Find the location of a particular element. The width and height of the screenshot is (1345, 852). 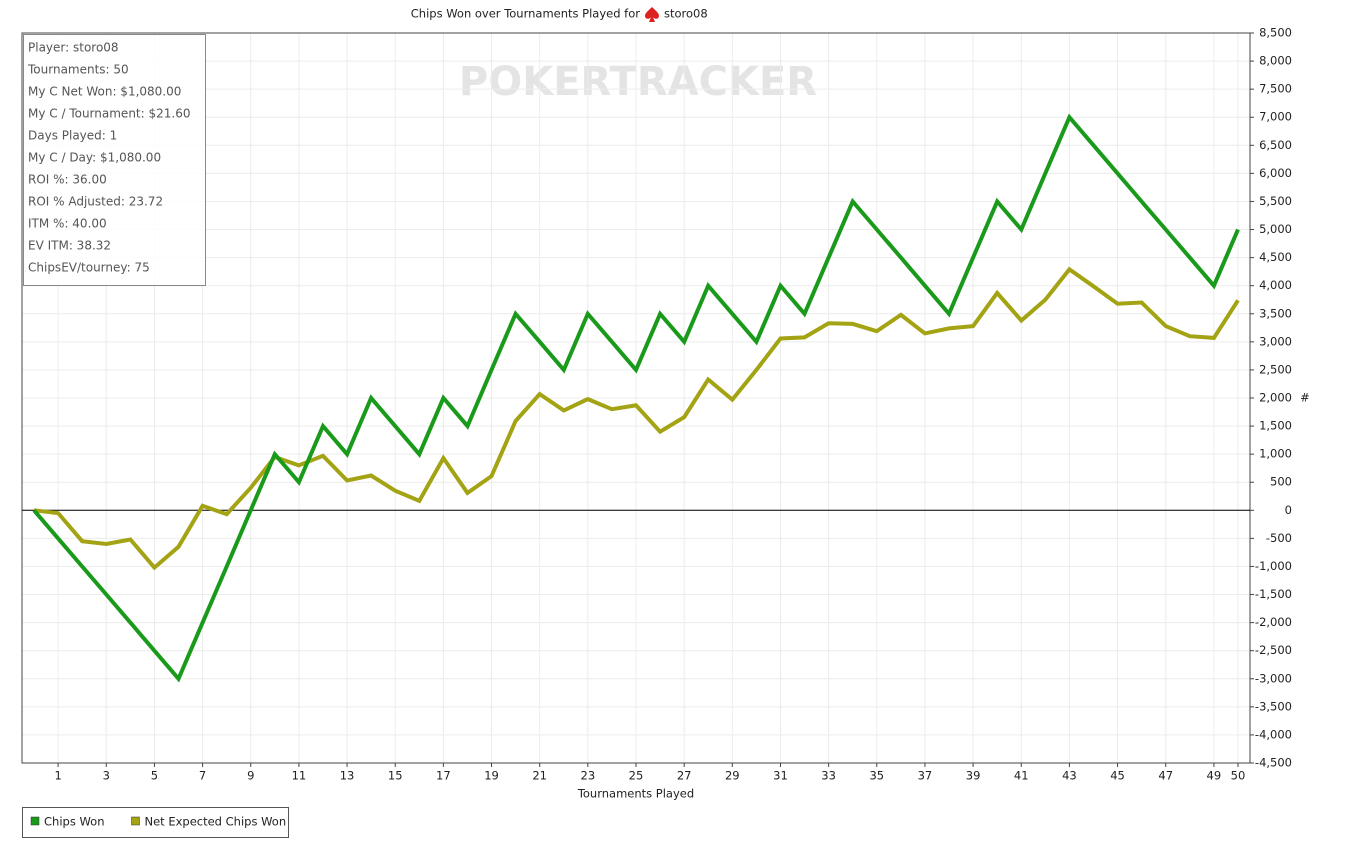

x-tick-label: 50 is located at coordinates (1238, 776).